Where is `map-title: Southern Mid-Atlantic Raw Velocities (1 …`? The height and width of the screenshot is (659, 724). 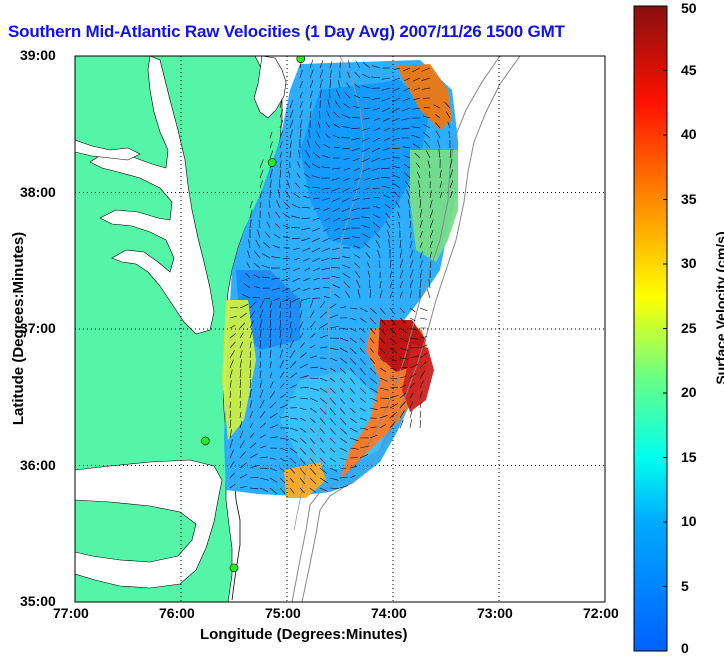
map-title: Southern Mid-Atlantic Raw Velocities (1 … is located at coordinates (286, 31).